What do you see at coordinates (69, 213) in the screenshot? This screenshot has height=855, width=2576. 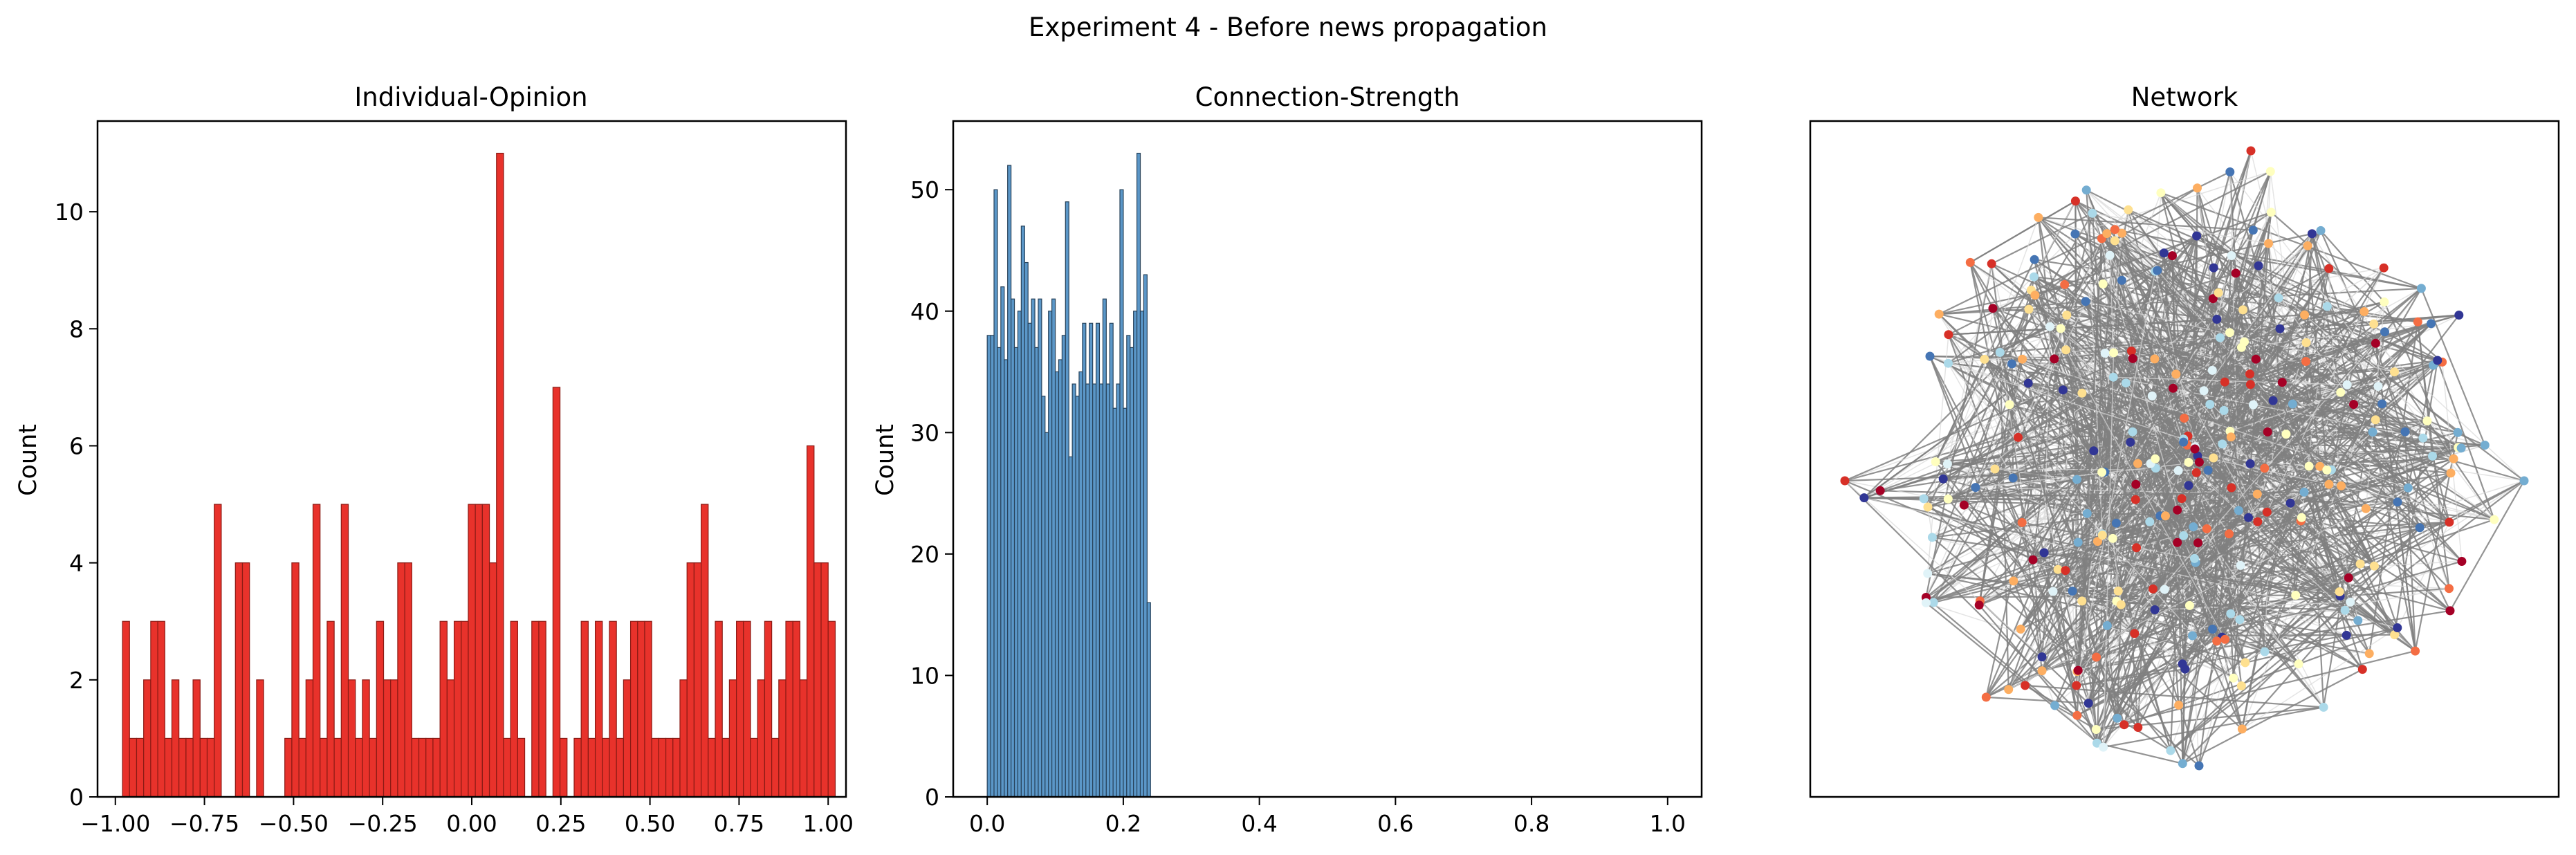 I see `y-tick-label: 10` at bounding box center [69, 213].